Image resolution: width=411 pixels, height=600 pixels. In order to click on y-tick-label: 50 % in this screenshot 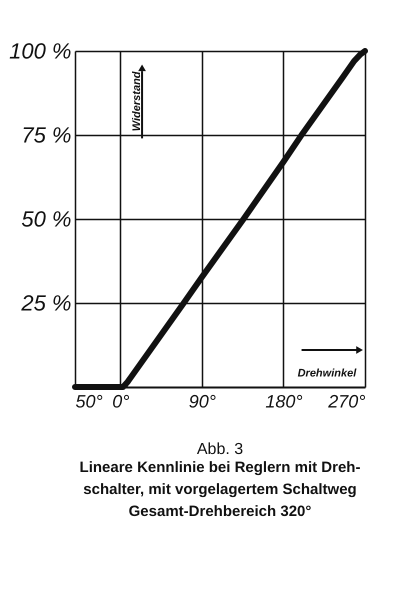, I will do `click(46, 219)`.